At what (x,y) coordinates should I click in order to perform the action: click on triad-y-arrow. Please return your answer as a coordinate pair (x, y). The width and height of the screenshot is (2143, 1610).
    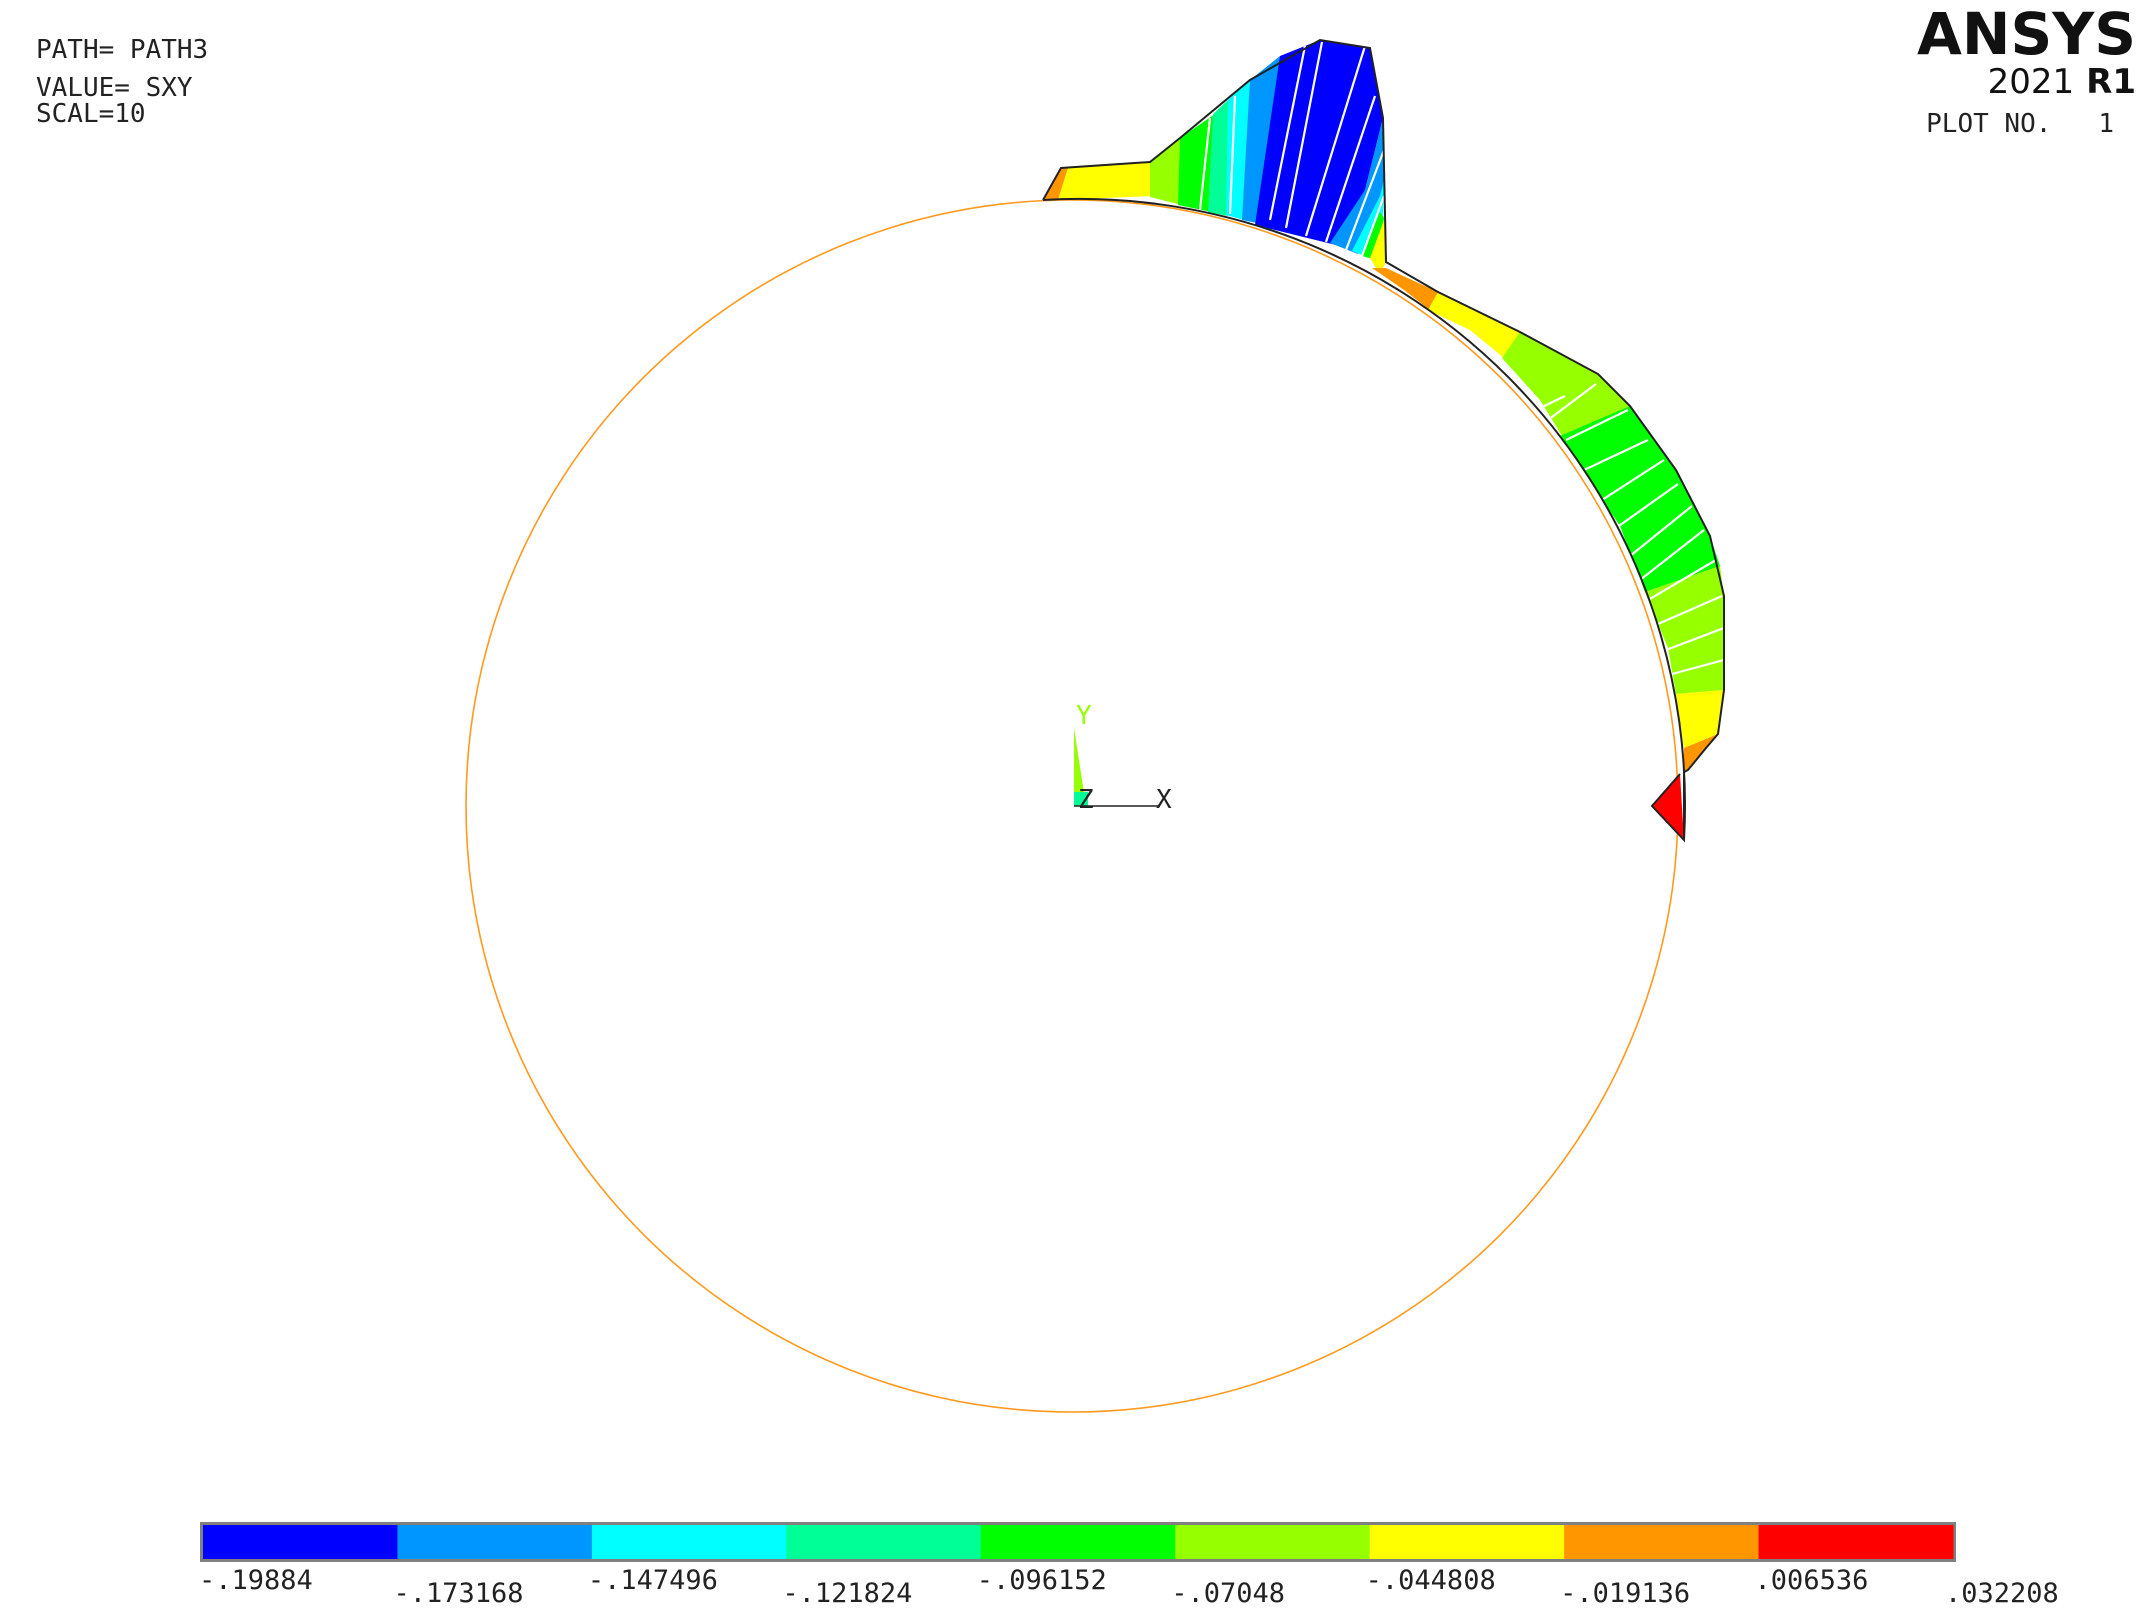
    Looking at the image, I should click on (1080, 767).